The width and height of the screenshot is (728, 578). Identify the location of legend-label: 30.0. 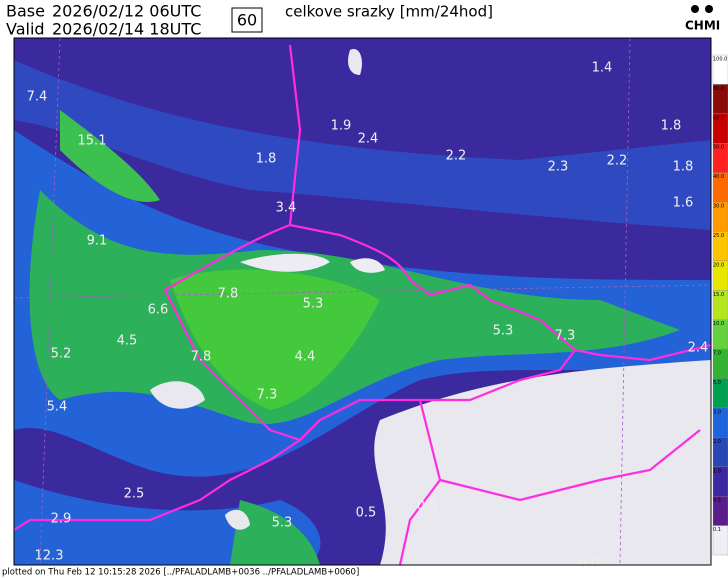
(718, 207).